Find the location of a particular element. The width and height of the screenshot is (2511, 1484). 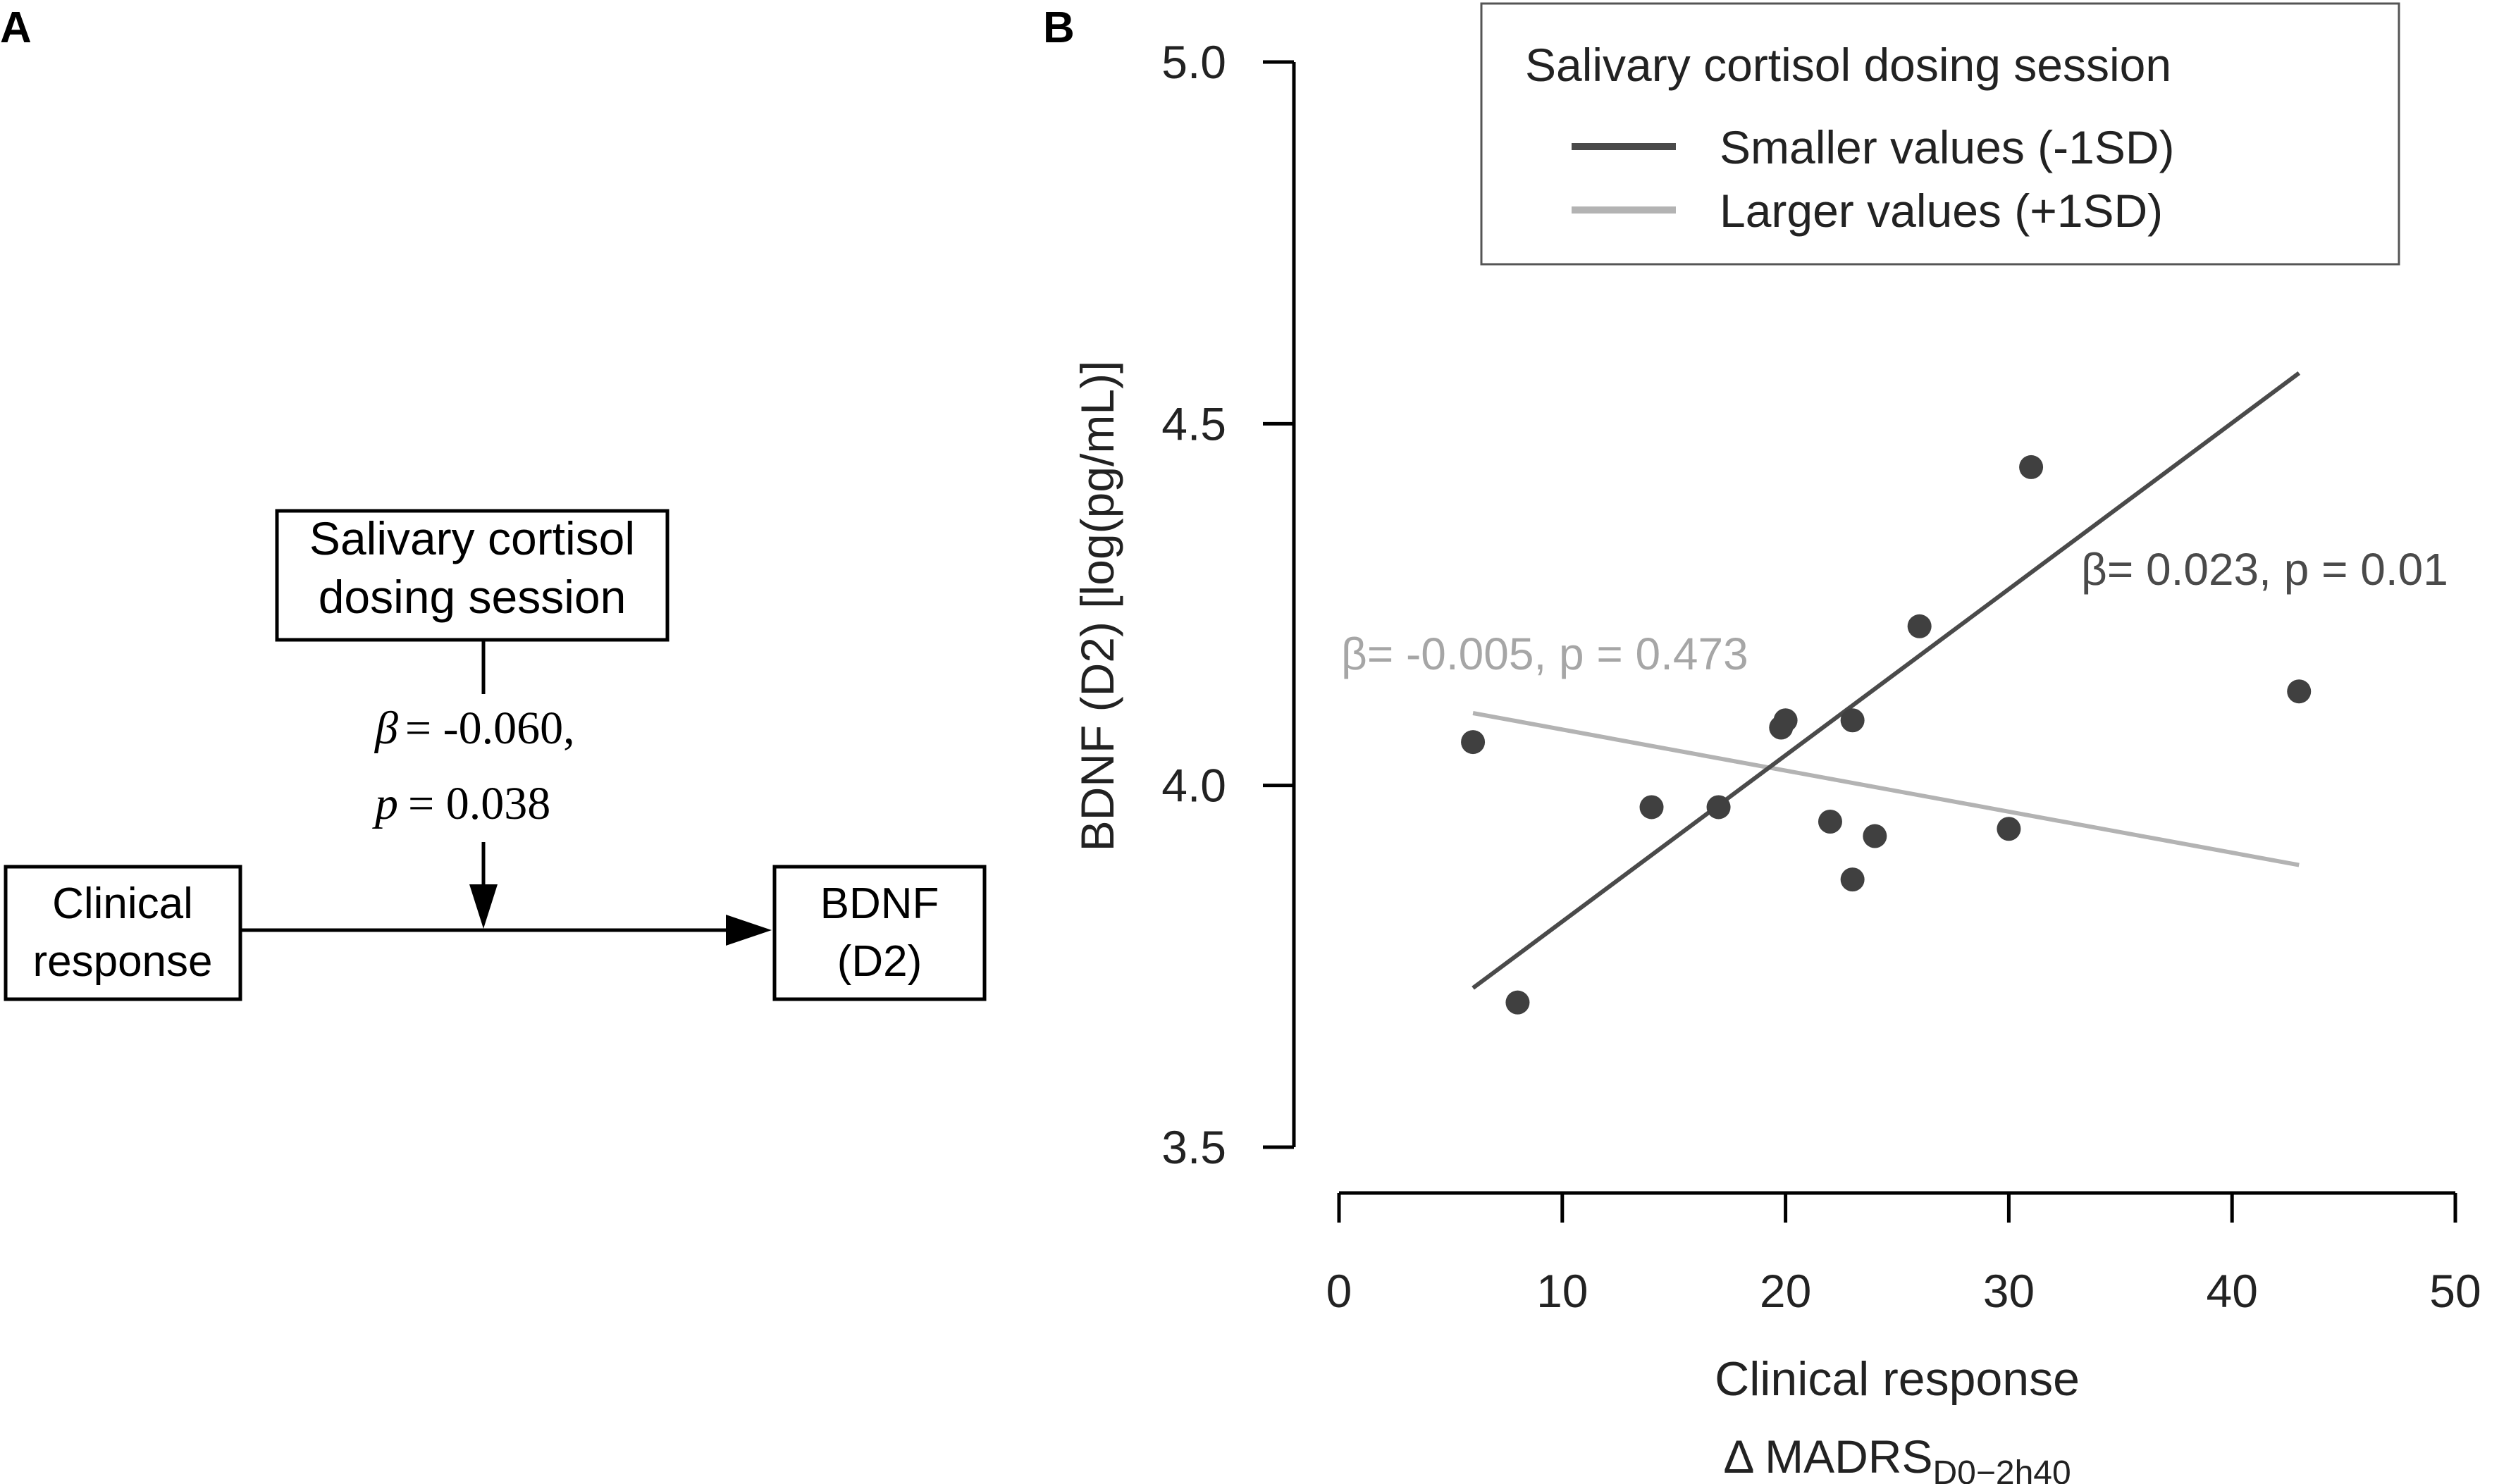

outcome-box-line2: (D2) is located at coordinates (880, 961).